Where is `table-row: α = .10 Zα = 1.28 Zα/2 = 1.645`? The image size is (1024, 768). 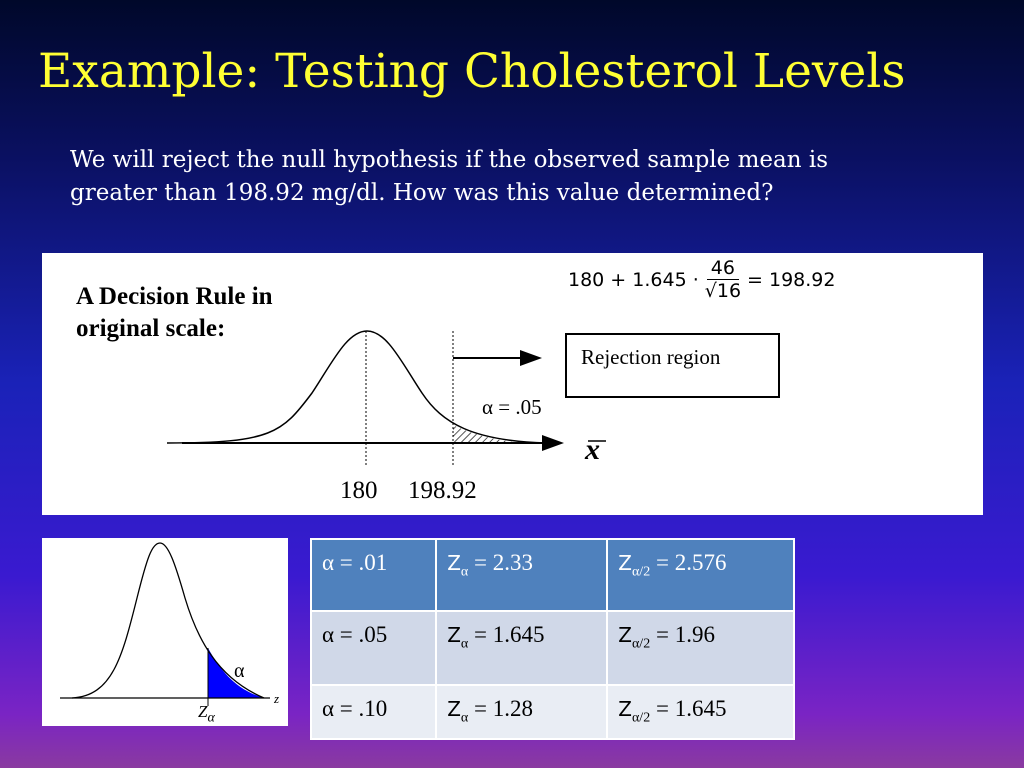 table-row: α = .10 Zα = 1.28 Zα/2 = 1.645 is located at coordinates (552, 712).